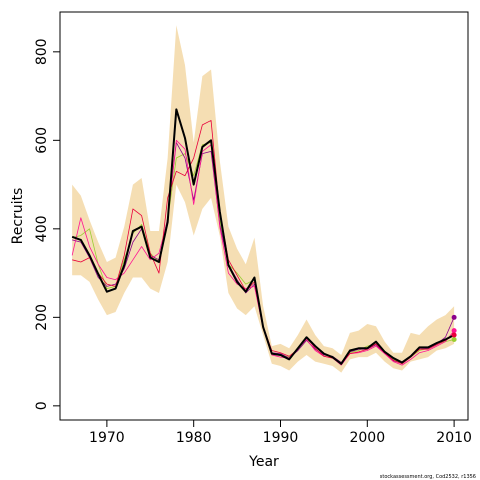  Describe the element at coordinates (367, 438) in the screenshot. I see `x-tick-label: 2000` at that location.